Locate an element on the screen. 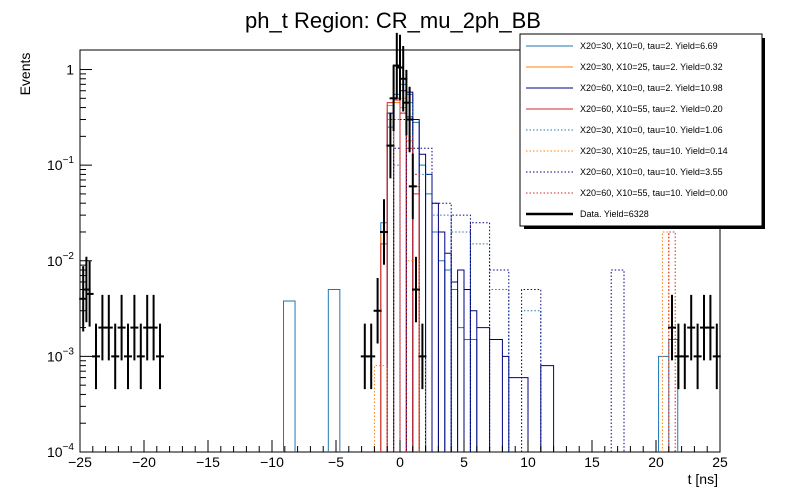 The width and height of the screenshot is (800, 500). y-axis: 10⁻⁴ 10⁻³ 10⁻² 10⁻¹ 1 is located at coordinates (69, 261).